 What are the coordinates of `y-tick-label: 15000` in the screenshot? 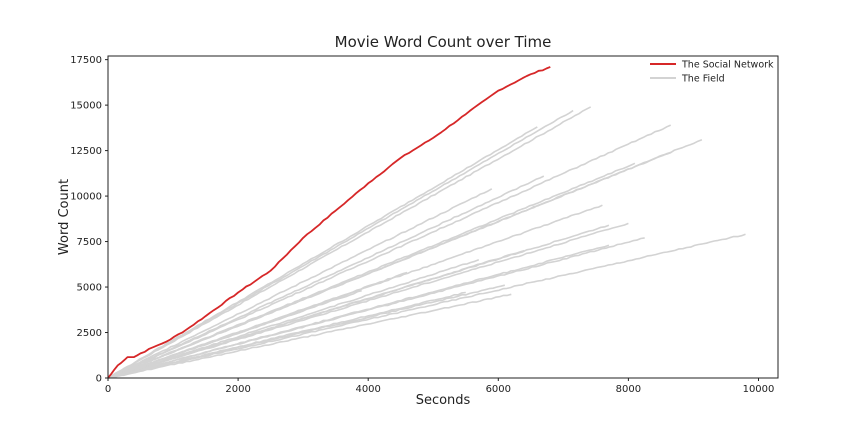 It's located at (86, 106).